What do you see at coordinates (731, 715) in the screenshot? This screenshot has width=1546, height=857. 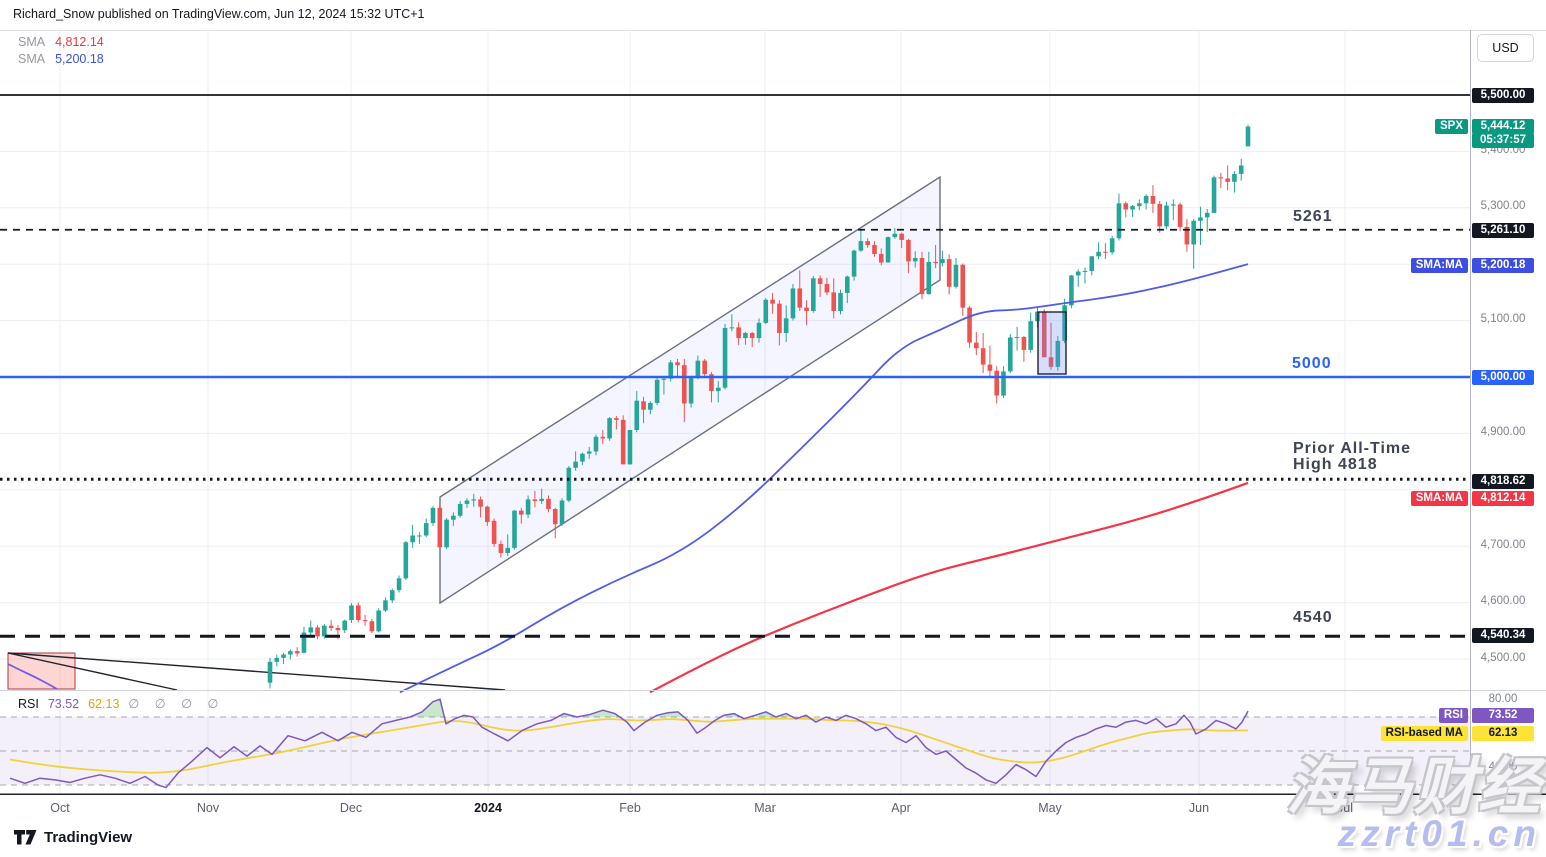 I see `rsi-overbought-fill` at bounding box center [731, 715].